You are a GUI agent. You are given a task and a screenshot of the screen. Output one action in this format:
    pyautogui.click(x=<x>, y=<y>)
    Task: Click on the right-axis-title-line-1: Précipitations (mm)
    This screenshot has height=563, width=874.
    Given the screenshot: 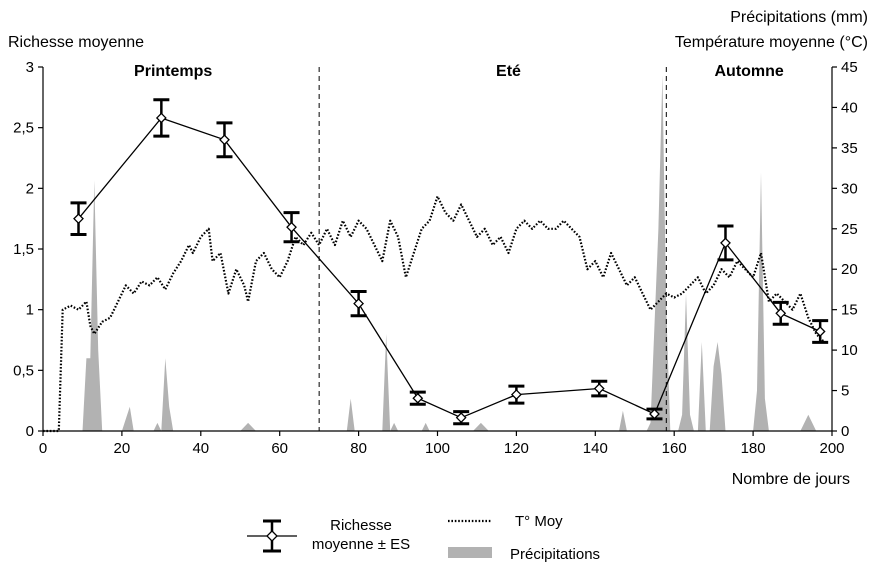 What is the action you would take?
    pyautogui.click(x=799, y=17)
    